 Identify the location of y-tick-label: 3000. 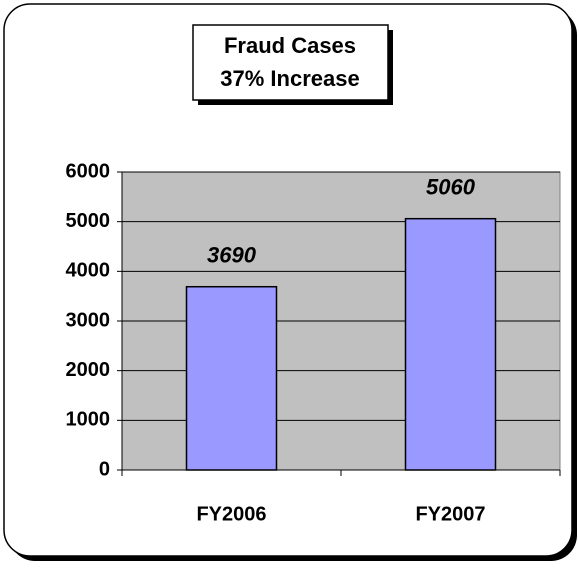
(88, 320).